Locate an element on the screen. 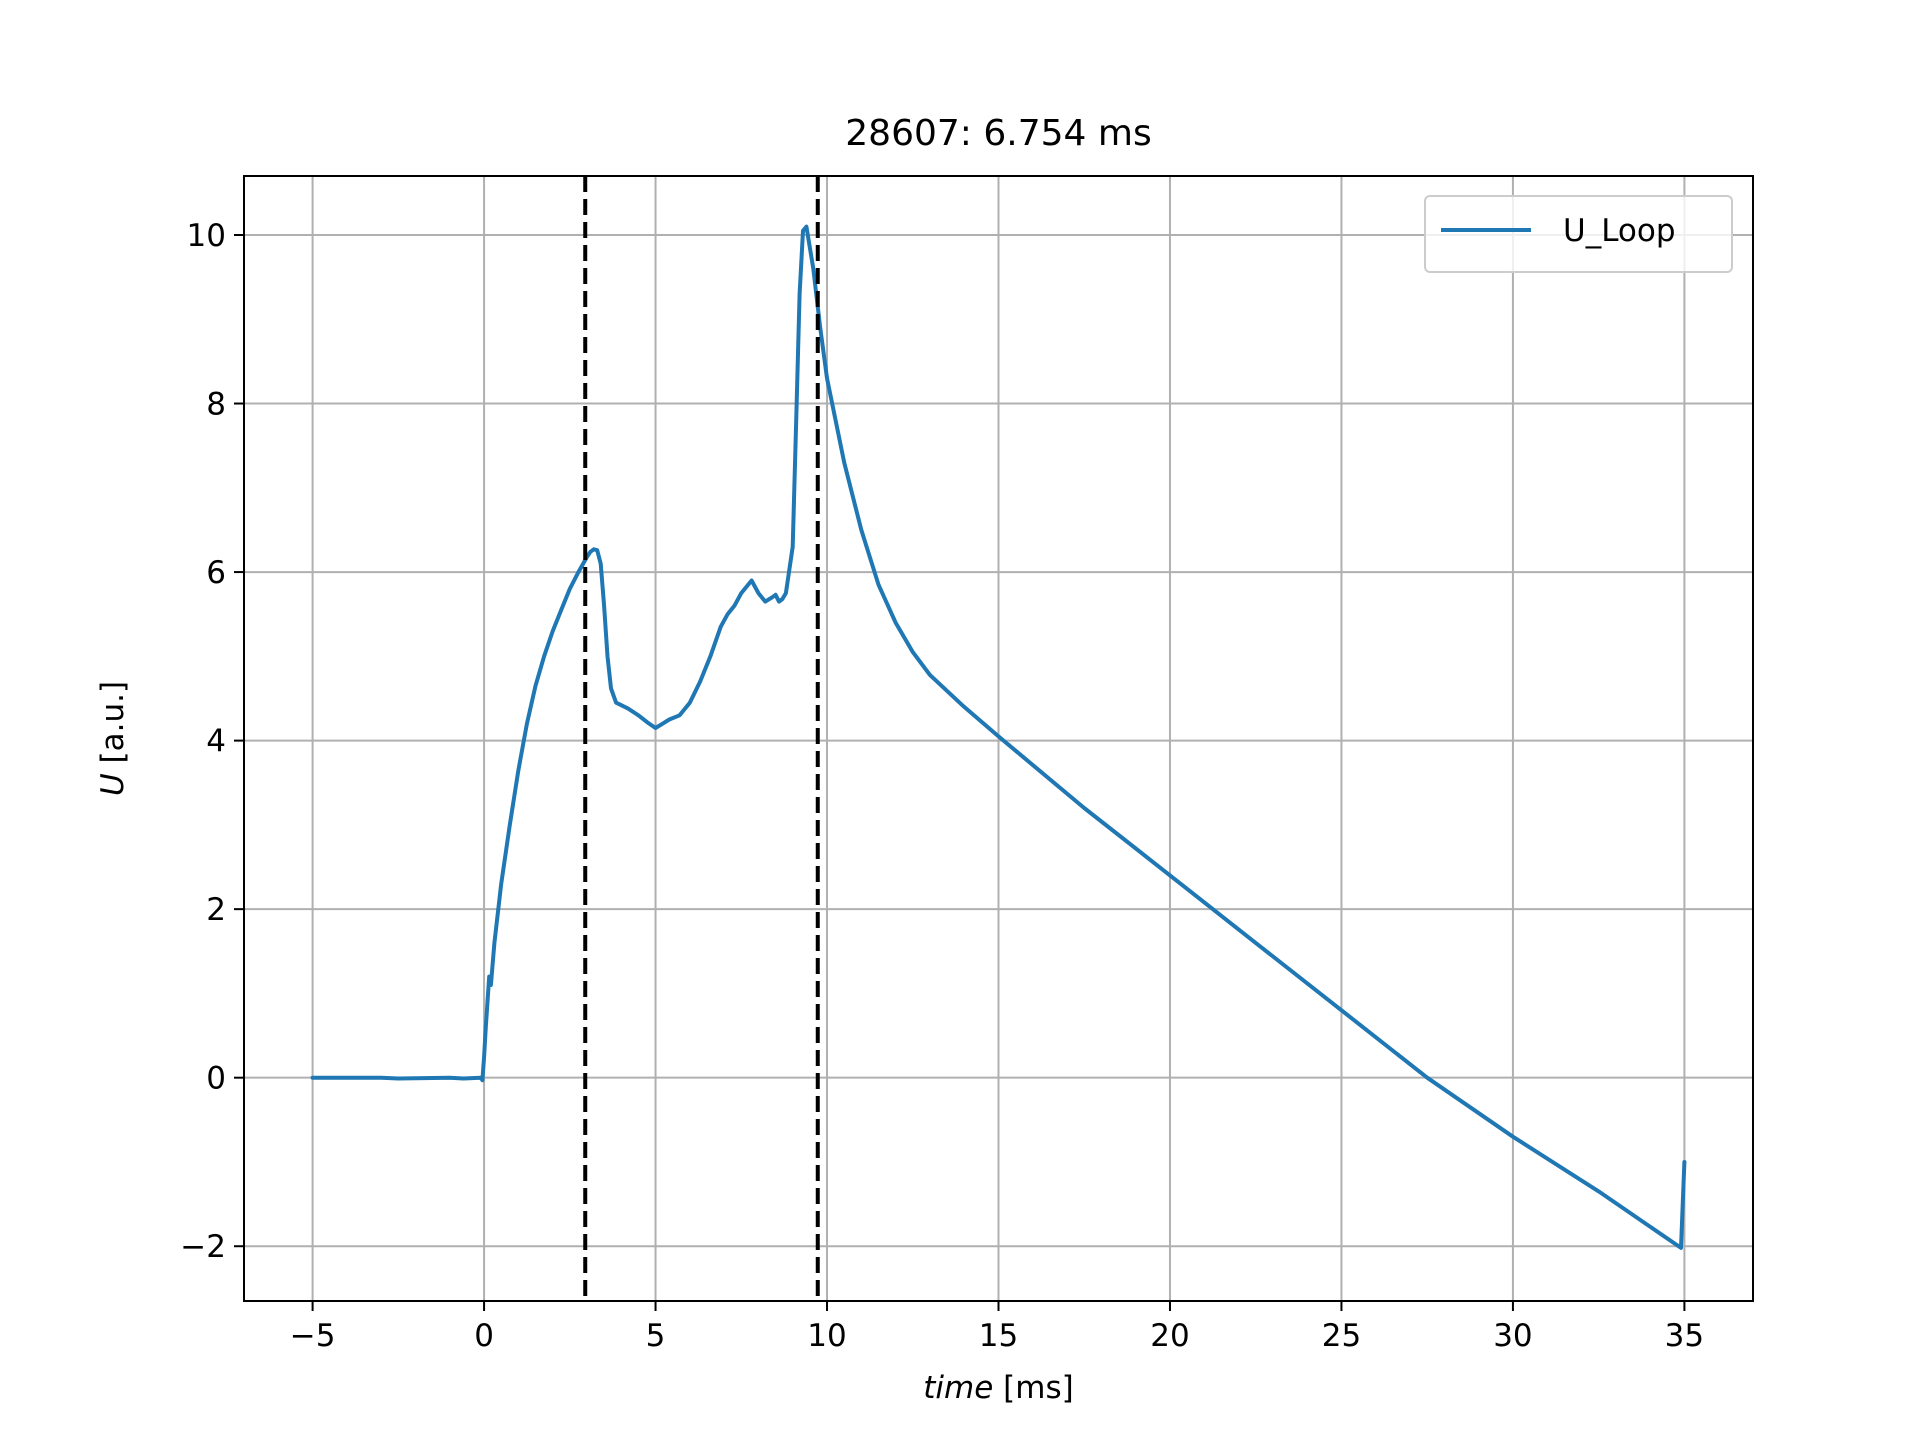  y-axis-label-unit: [a.u.] is located at coordinates (113, 727).